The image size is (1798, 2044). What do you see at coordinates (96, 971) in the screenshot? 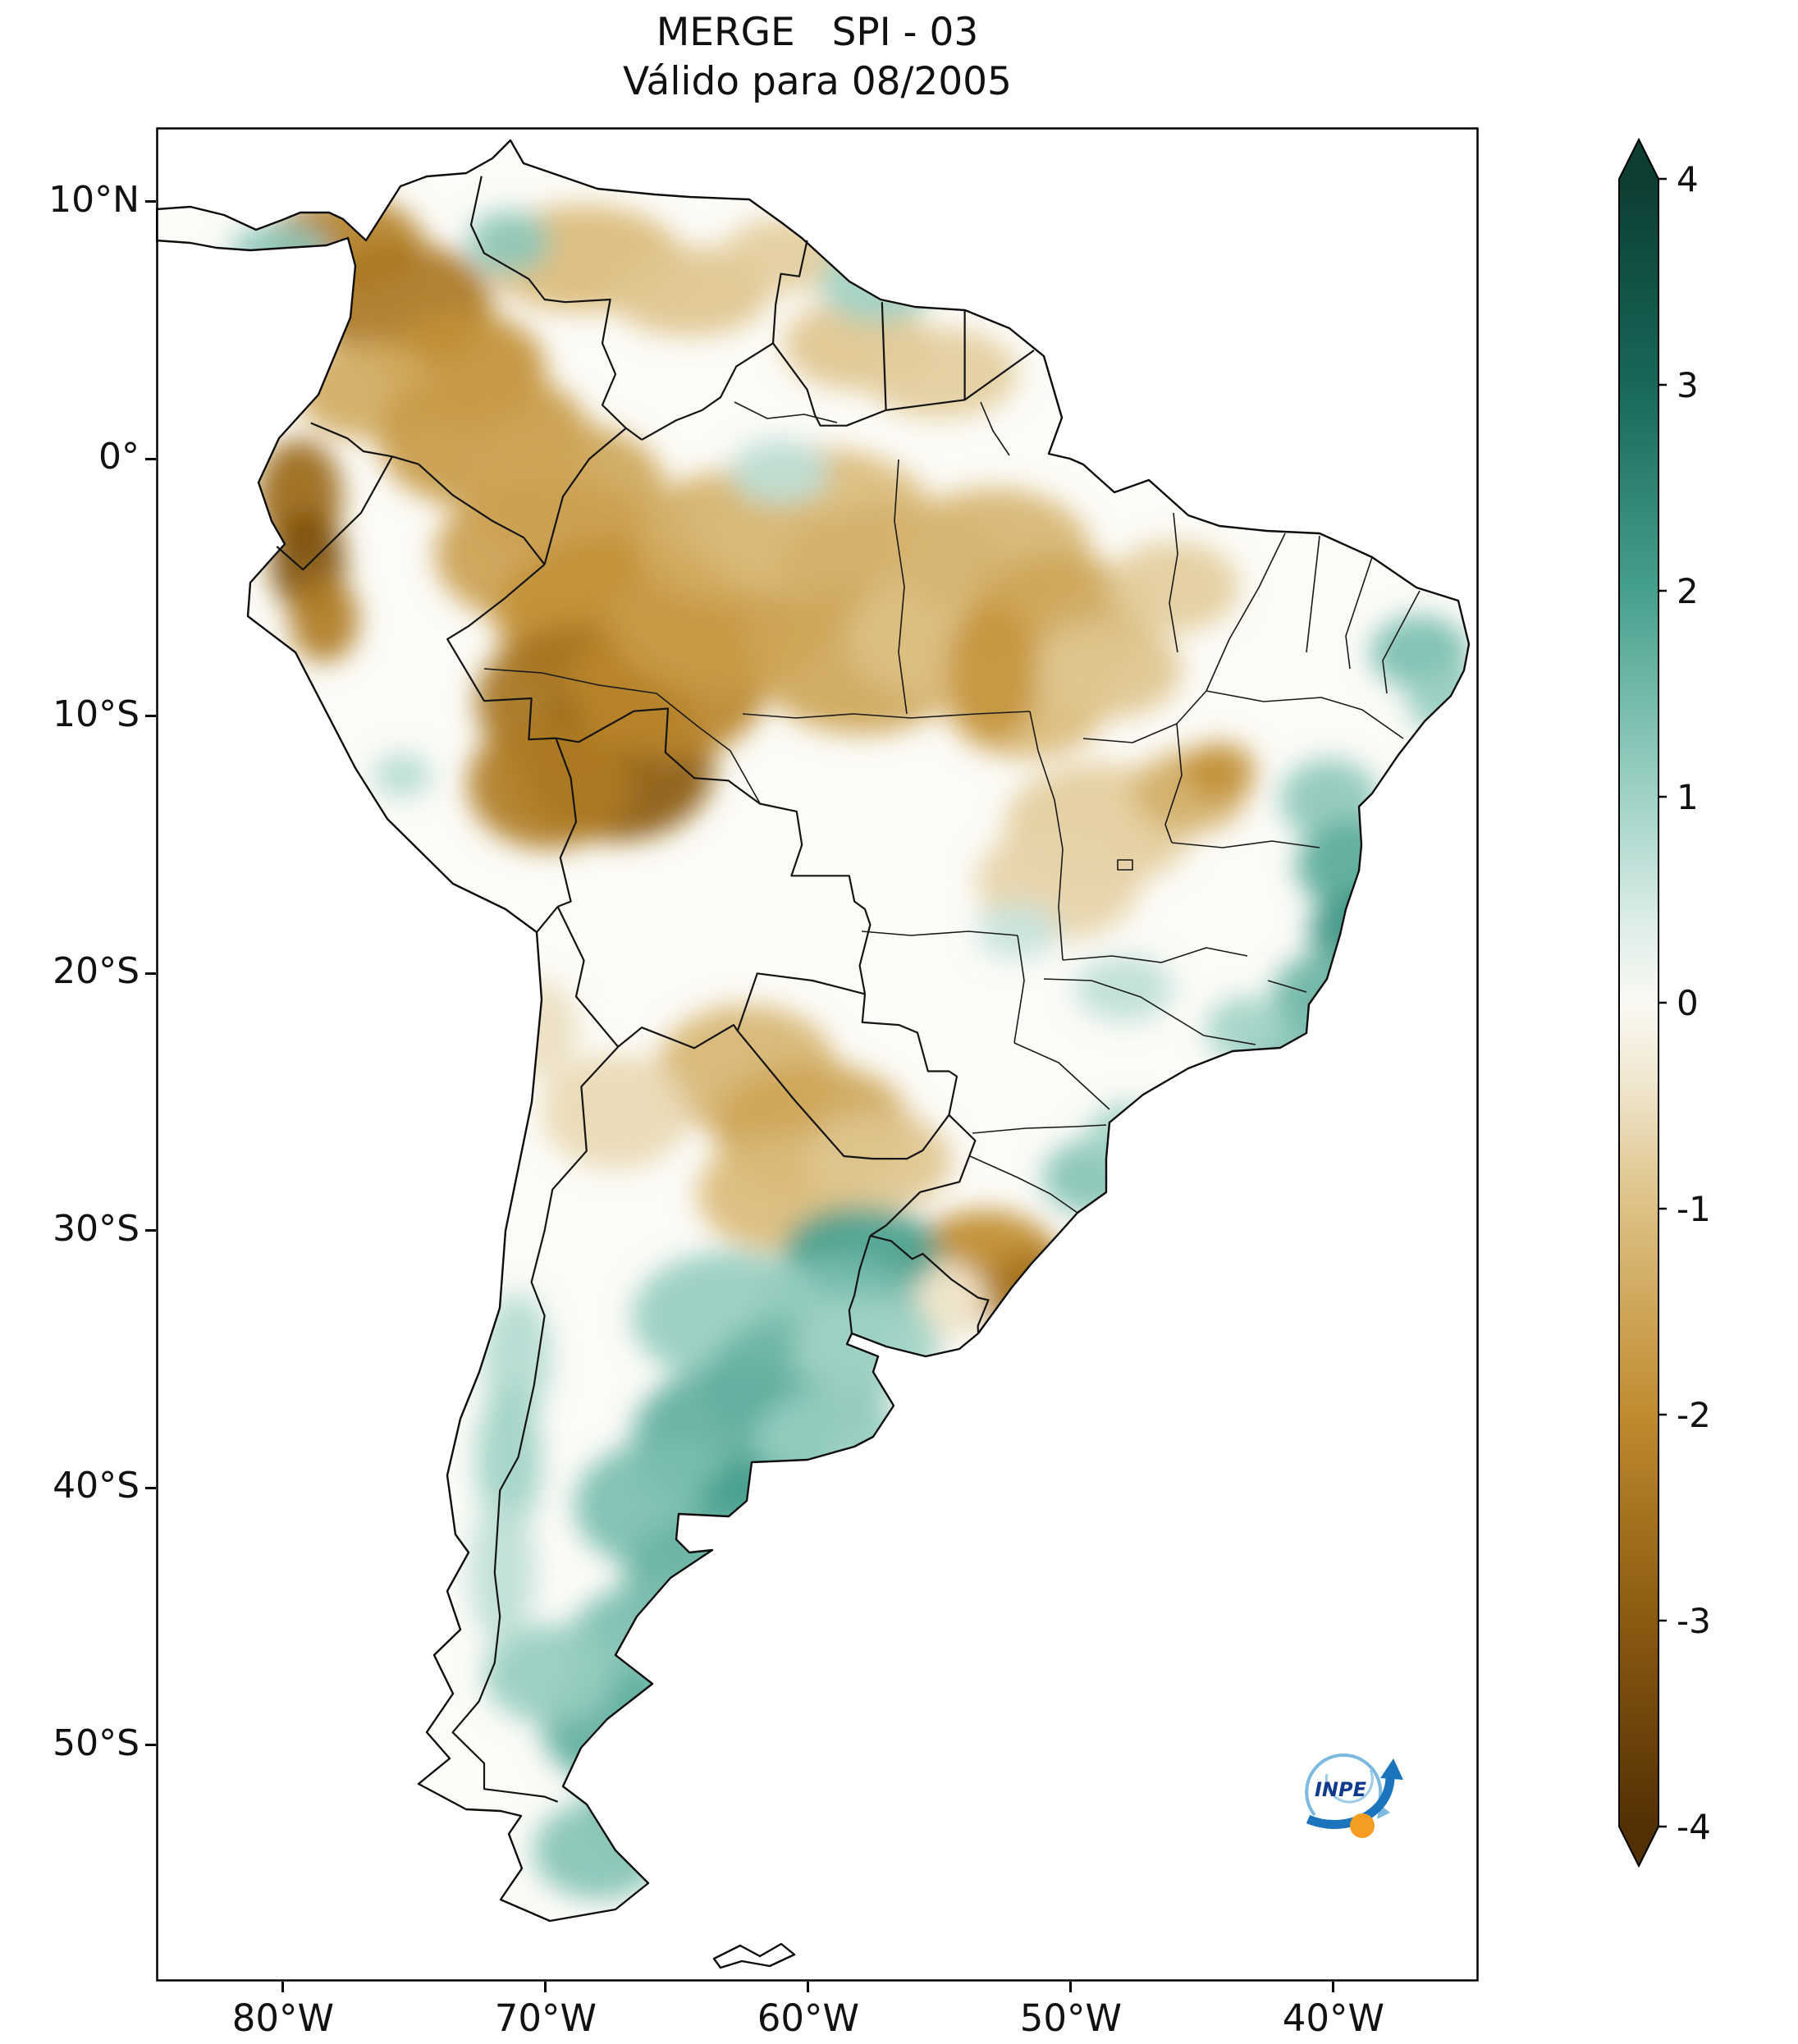
I see `y-tick-label: 20°S` at bounding box center [96, 971].